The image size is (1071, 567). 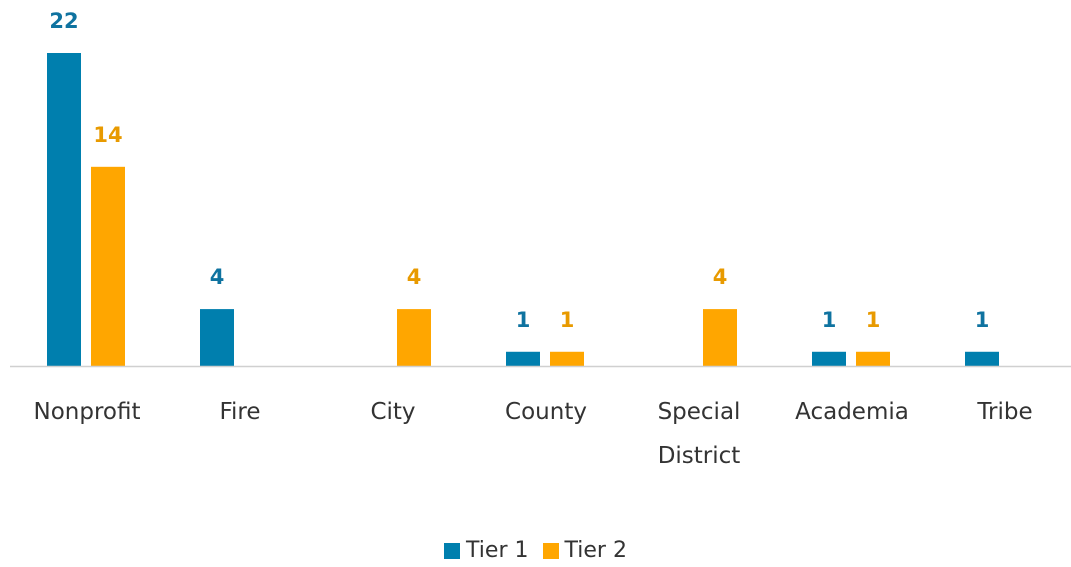 What do you see at coordinates (87, 412) in the screenshot?
I see `x-tick-label: Nonprofit` at bounding box center [87, 412].